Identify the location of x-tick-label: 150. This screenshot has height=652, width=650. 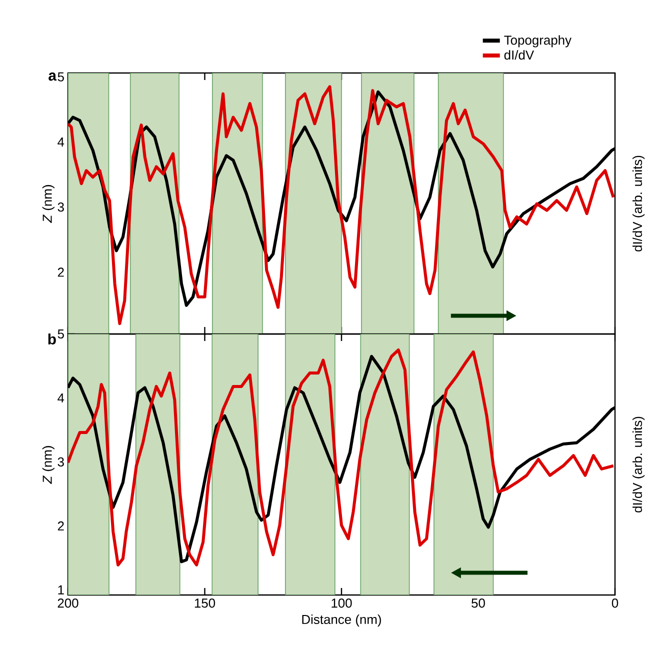
(205, 603).